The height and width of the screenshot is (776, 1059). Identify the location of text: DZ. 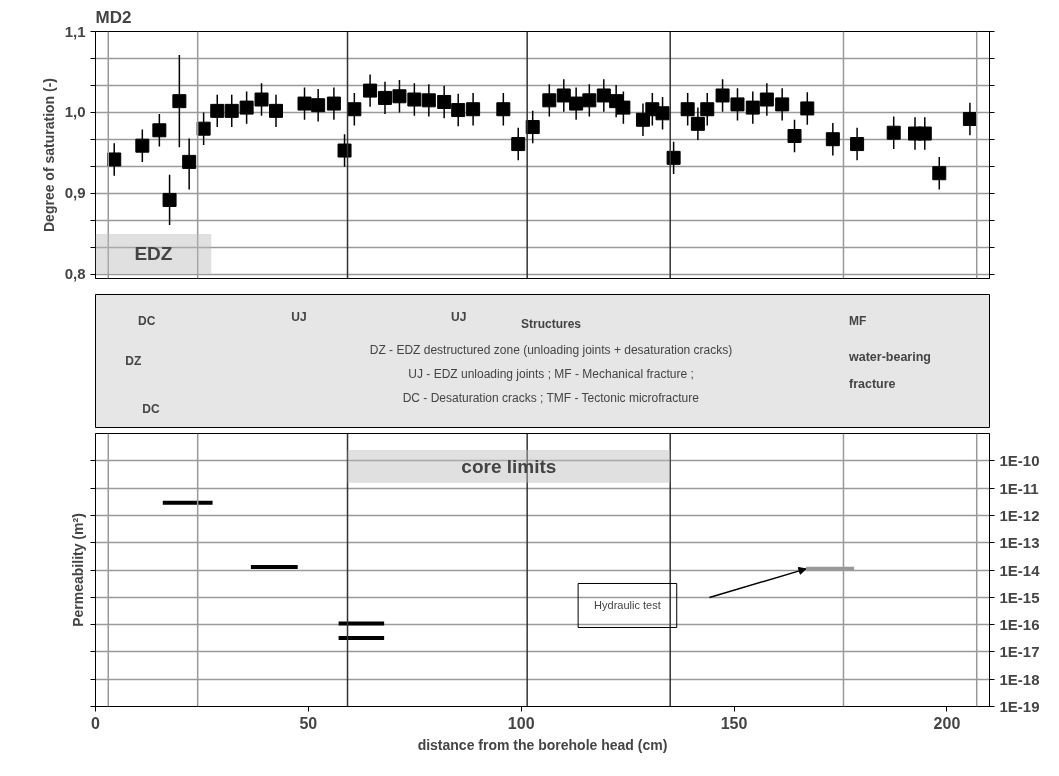
(133, 361).